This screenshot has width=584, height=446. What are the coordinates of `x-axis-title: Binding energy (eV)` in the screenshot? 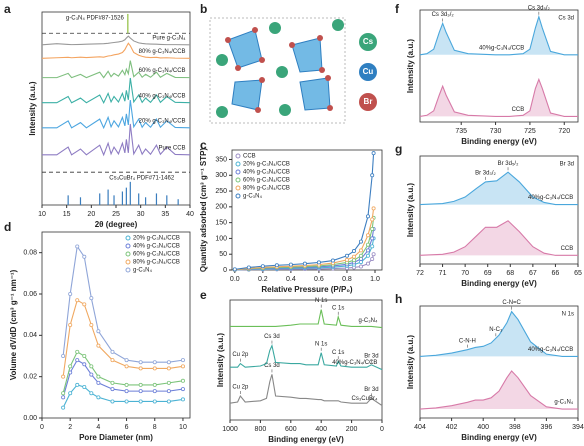 It's located at (499, 141).